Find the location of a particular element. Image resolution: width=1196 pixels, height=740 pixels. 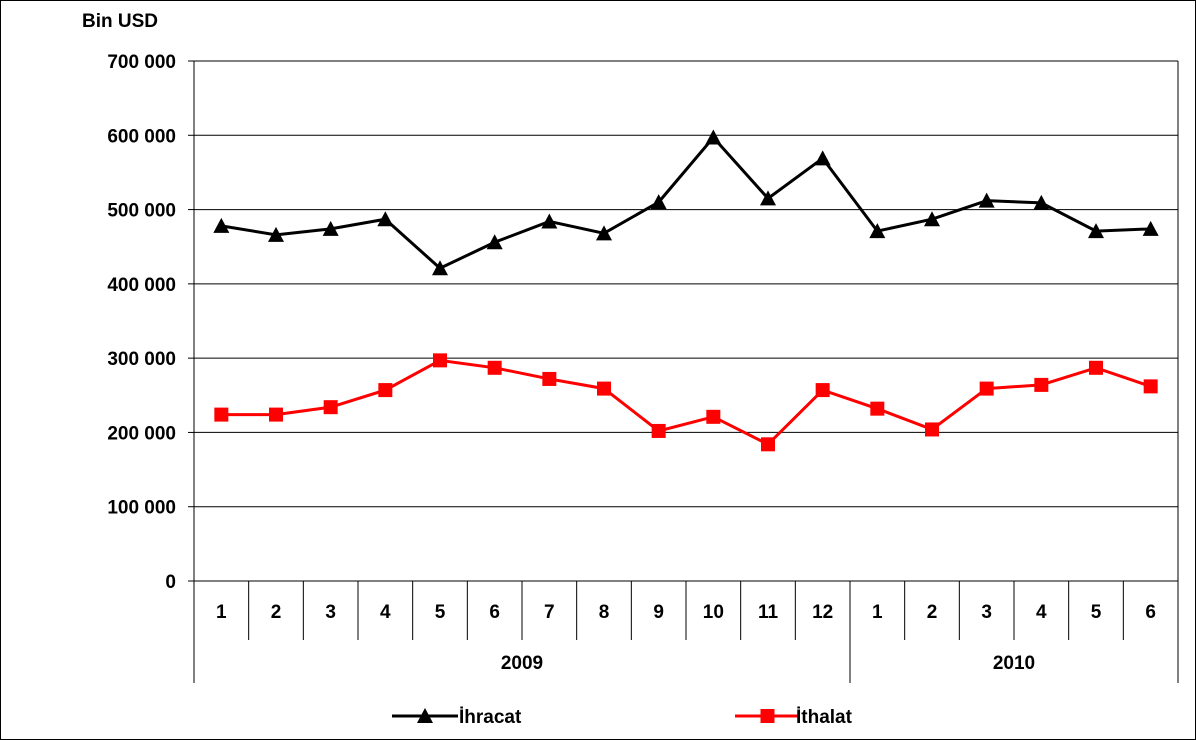

y-tick-label: 100 000 is located at coordinates (141, 508).